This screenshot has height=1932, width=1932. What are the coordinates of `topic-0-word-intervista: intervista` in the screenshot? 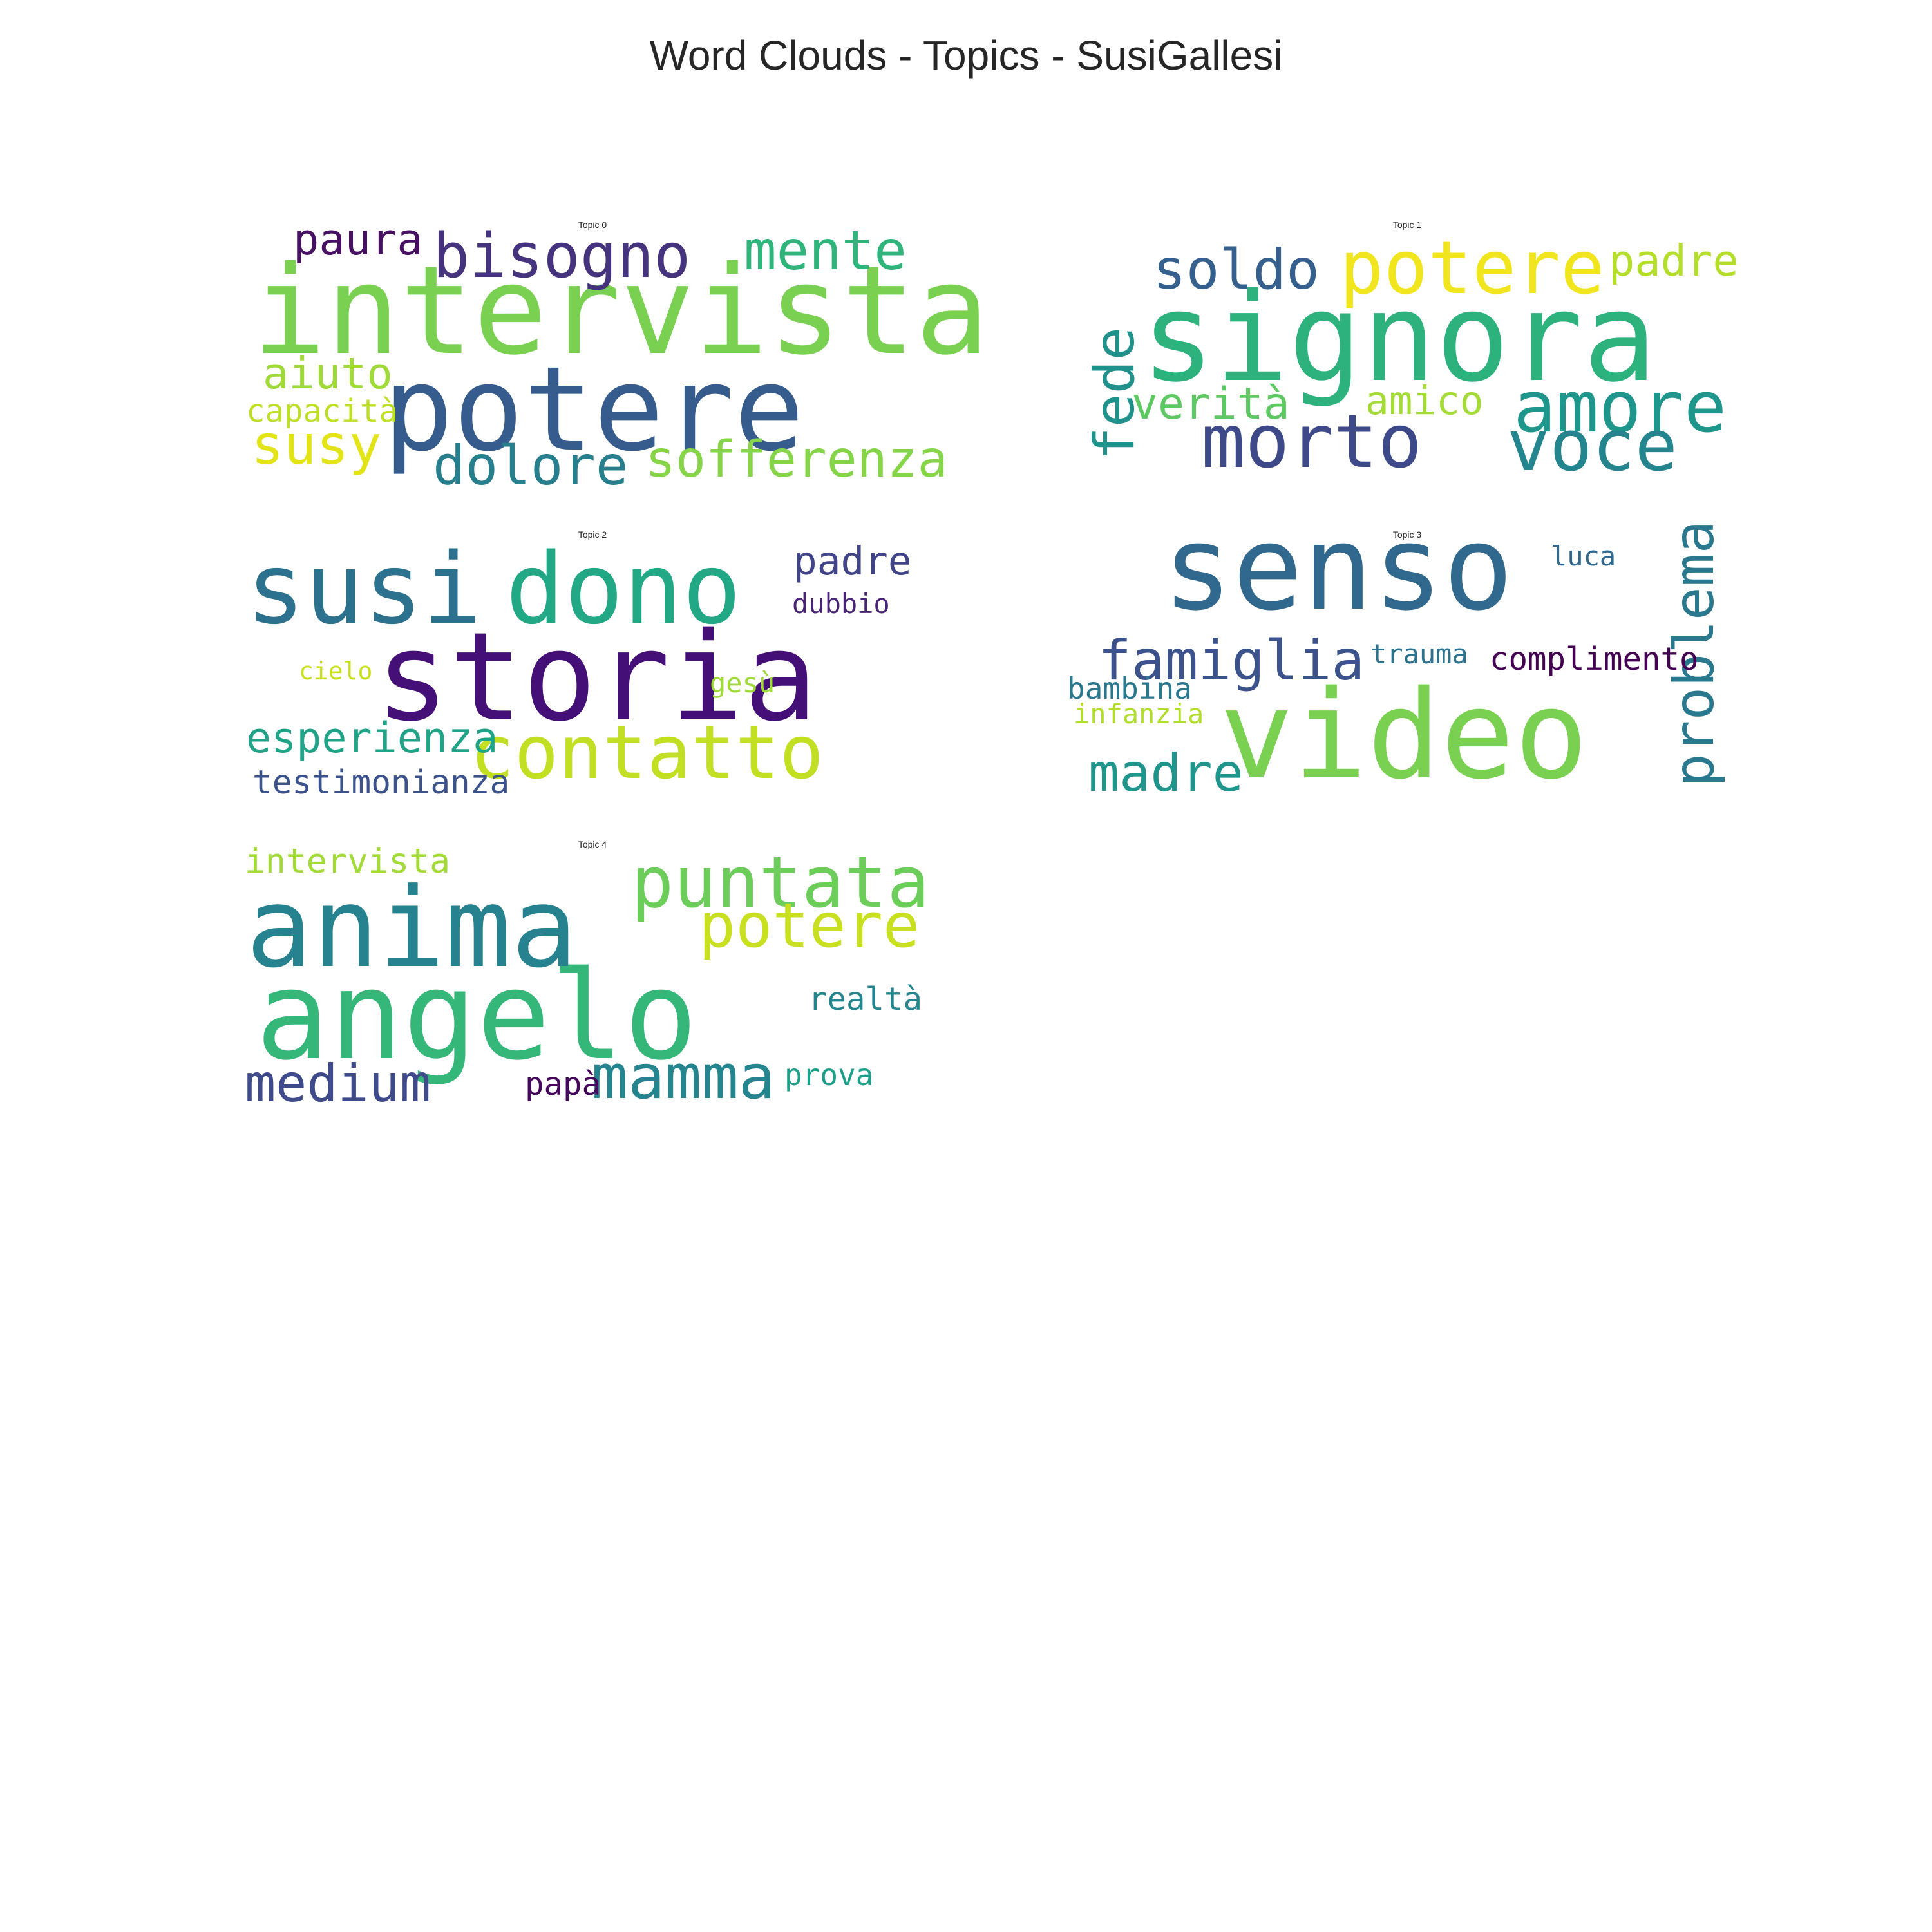 It's located at (620, 311).